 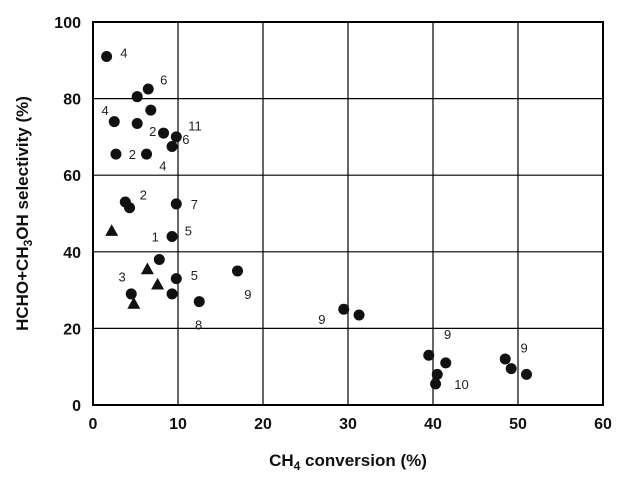 I want to click on x-tick-label: 30, so click(x=348, y=424).